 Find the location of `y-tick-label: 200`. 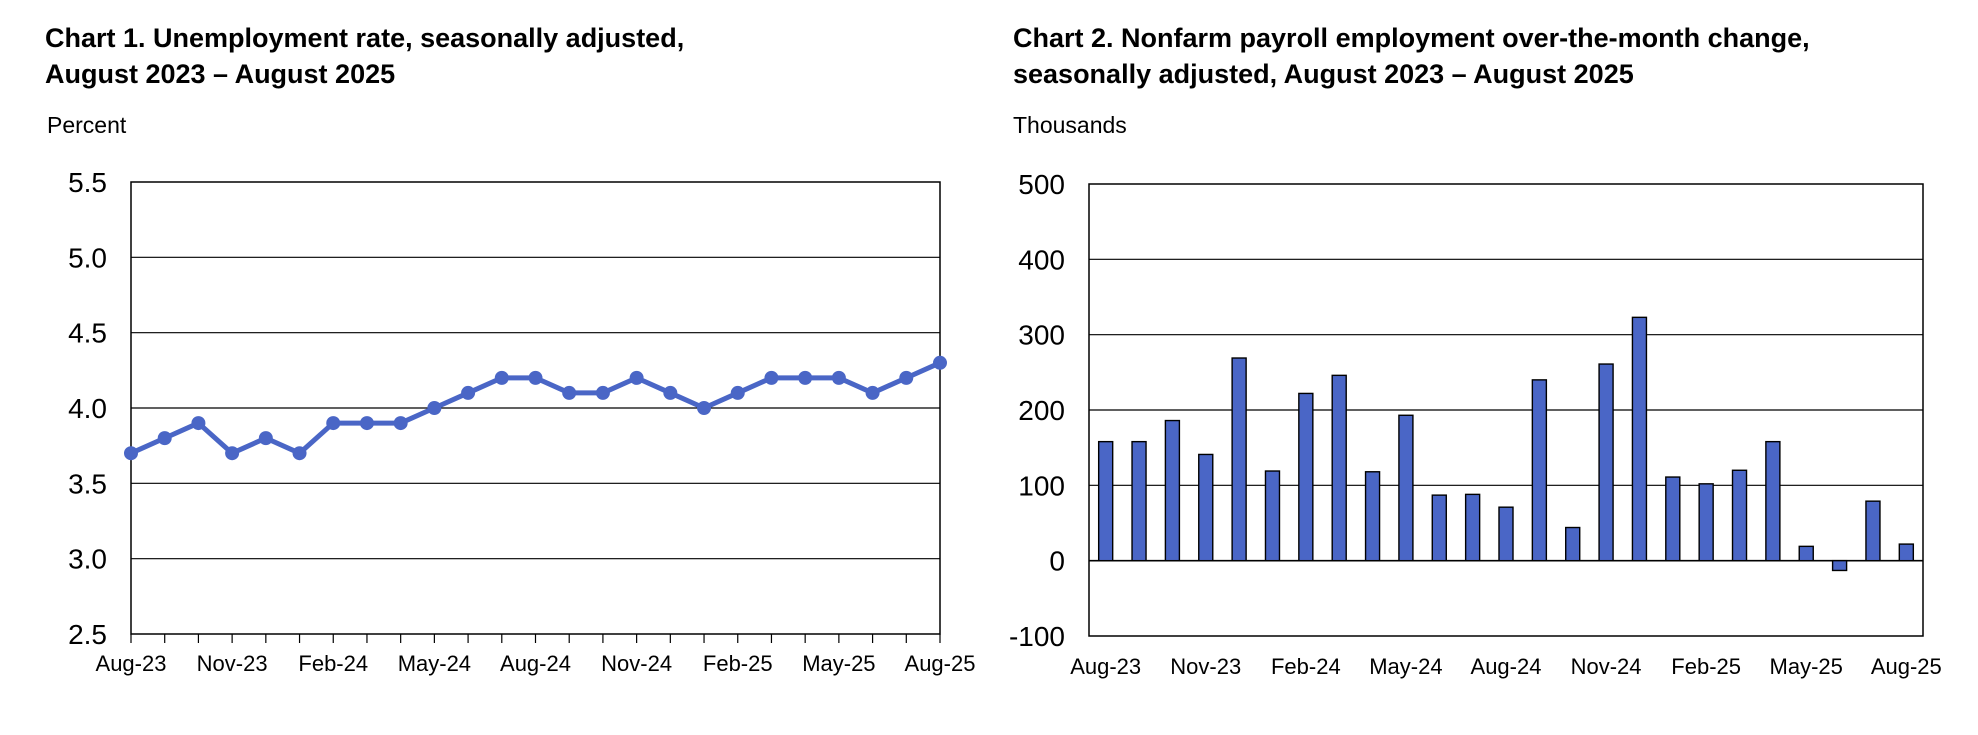

y-tick-label: 200 is located at coordinates (1041, 410).